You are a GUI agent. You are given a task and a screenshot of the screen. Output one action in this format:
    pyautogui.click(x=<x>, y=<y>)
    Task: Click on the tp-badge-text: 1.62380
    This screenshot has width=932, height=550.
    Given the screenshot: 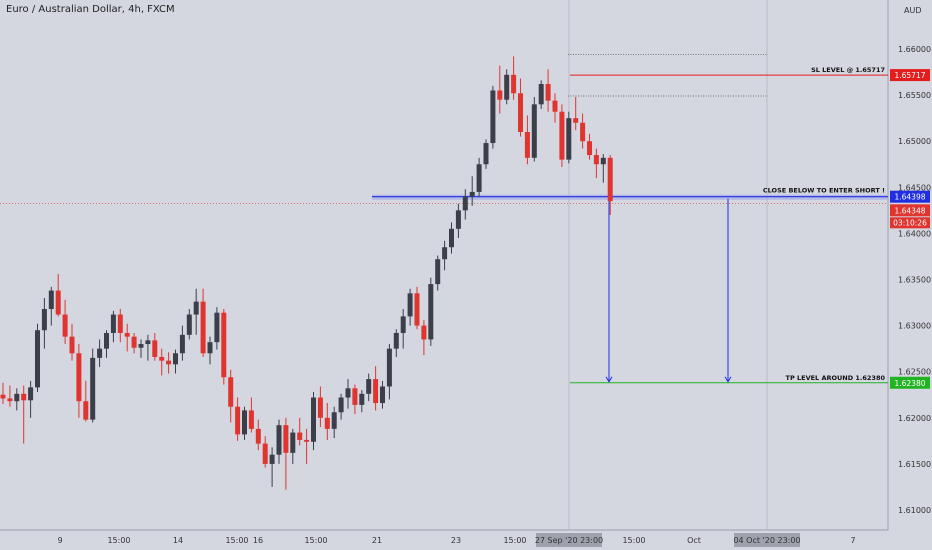 What is the action you would take?
    pyautogui.click(x=909, y=383)
    